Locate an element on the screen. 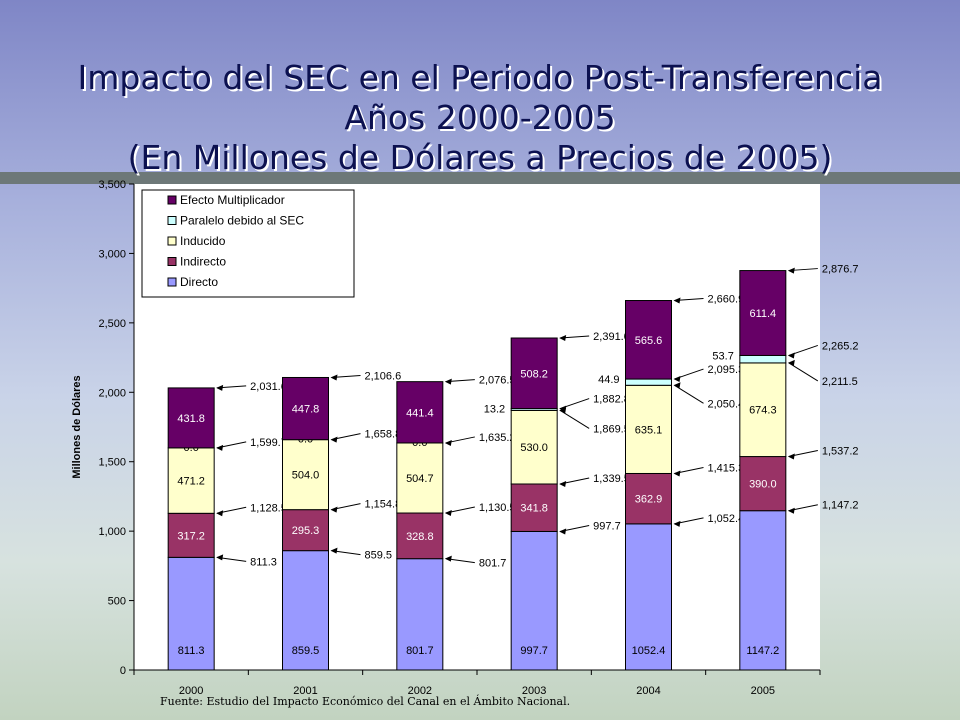 Image resolution: width=960 pixels, height=720 pixels. cumulative-label: 1,128.5 is located at coordinates (268, 508).